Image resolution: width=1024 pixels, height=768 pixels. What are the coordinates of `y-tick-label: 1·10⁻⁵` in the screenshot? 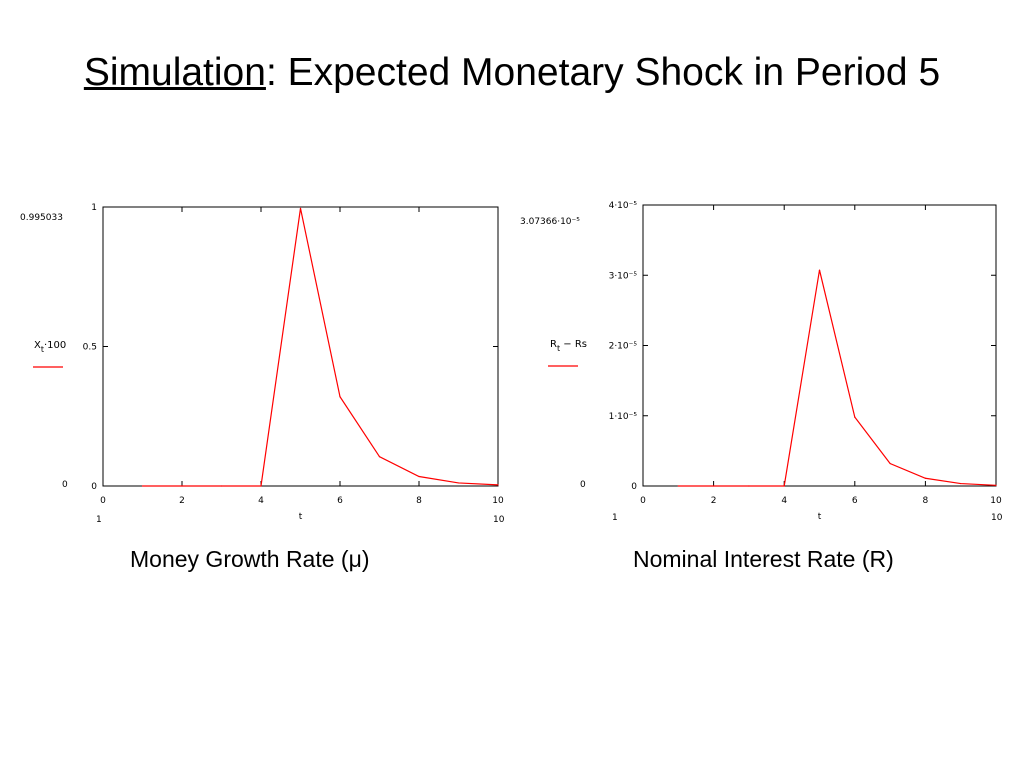 It's located at (623, 417).